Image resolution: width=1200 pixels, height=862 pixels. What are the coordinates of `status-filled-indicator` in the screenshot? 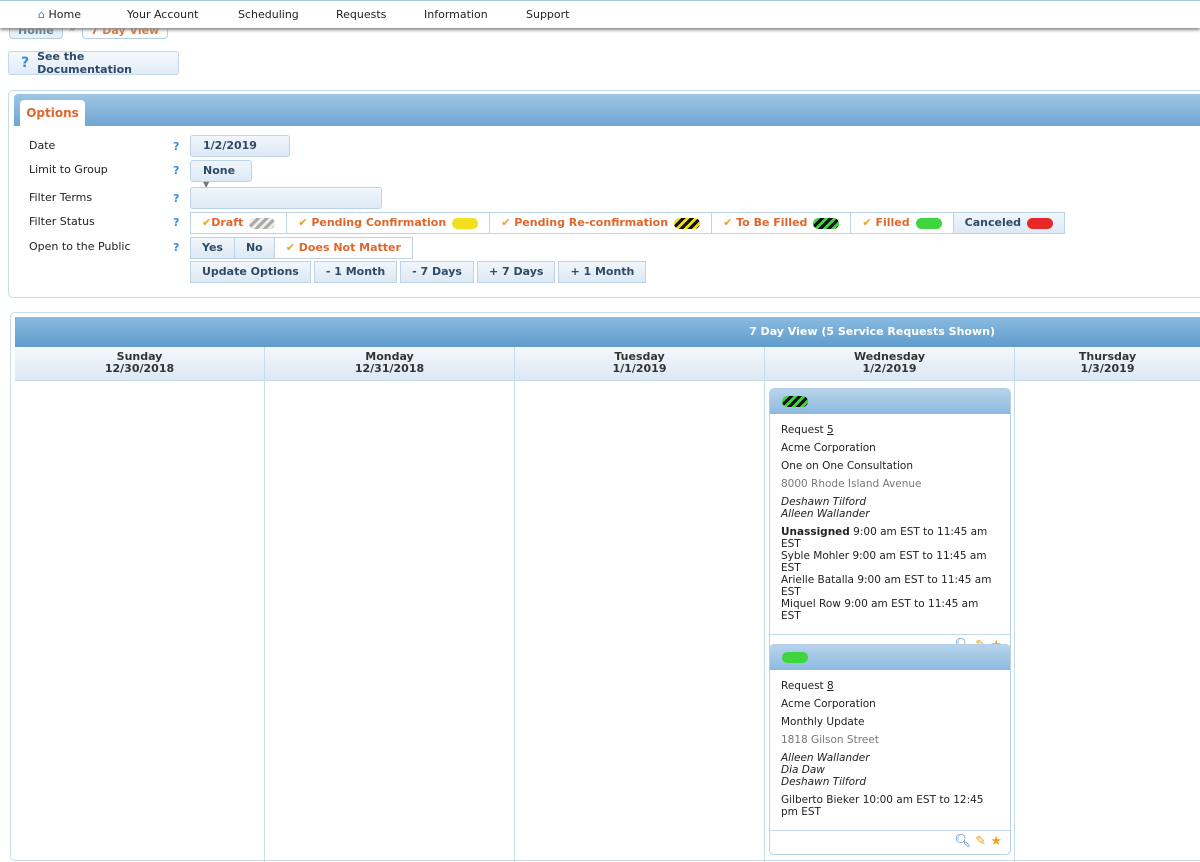 It's located at (795, 657).